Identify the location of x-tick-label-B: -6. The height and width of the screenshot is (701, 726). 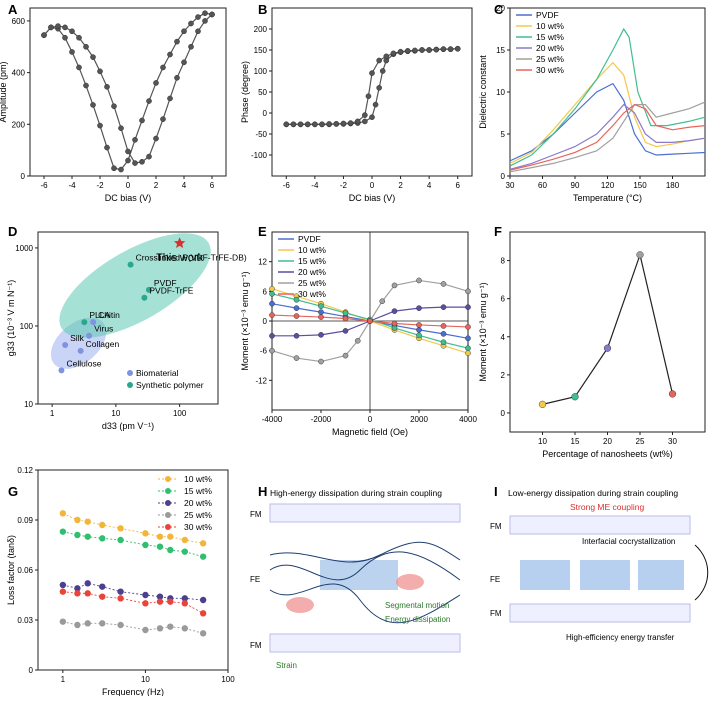
(287, 185).